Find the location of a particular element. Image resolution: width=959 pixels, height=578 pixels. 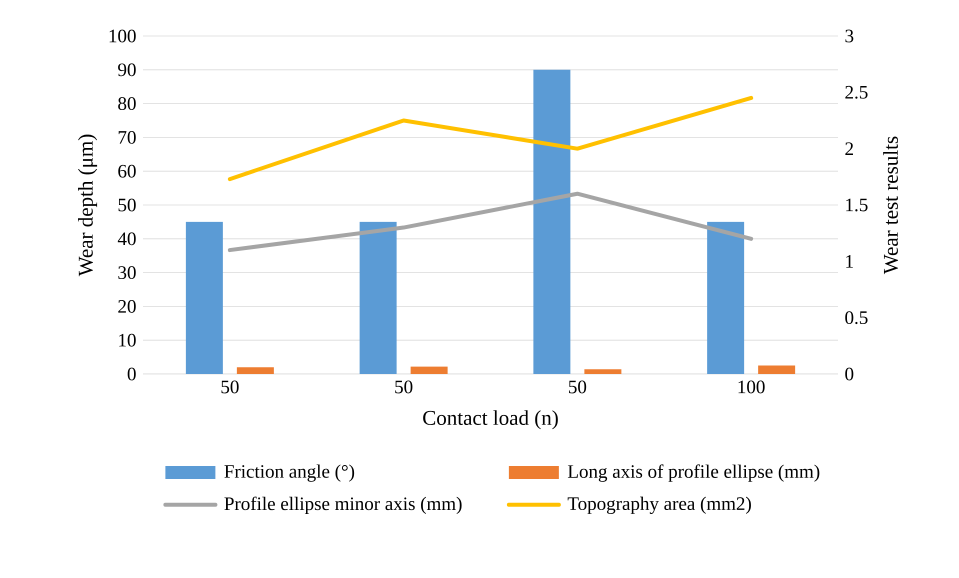

y-tick-label: 50 is located at coordinates (127, 205).